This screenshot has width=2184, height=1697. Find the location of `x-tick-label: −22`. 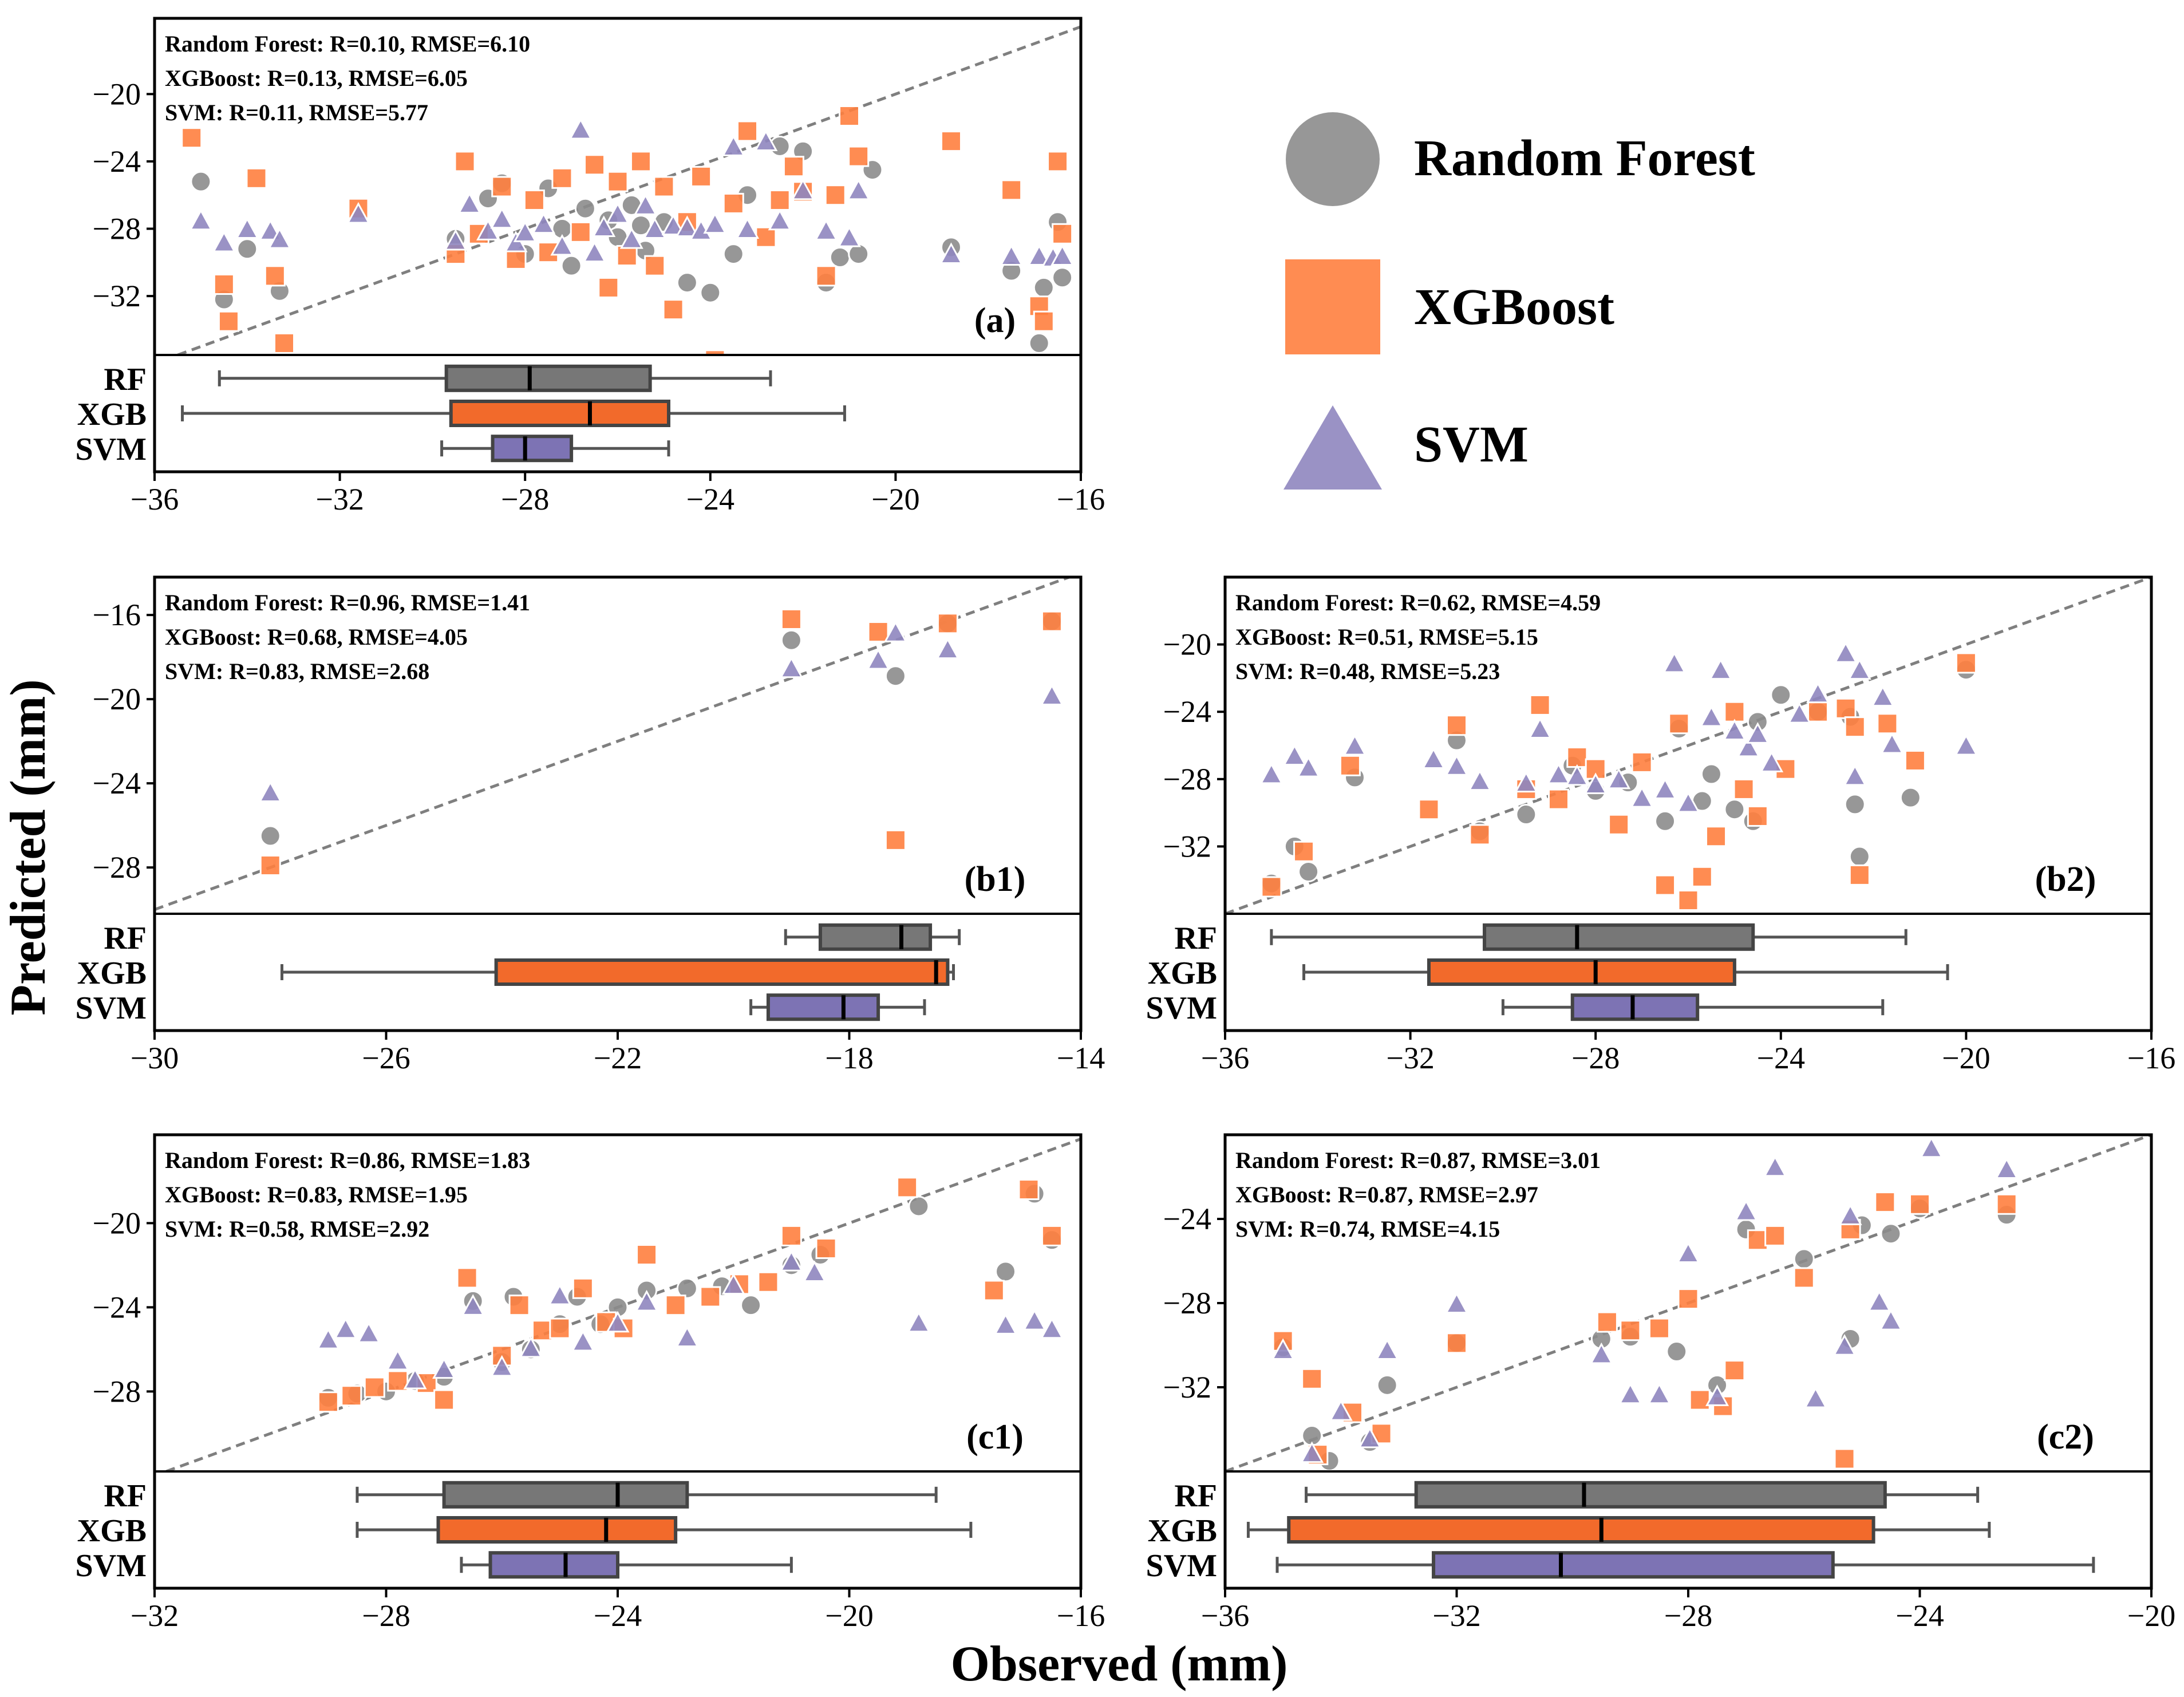

x-tick-label: −22 is located at coordinates (618, 1058).